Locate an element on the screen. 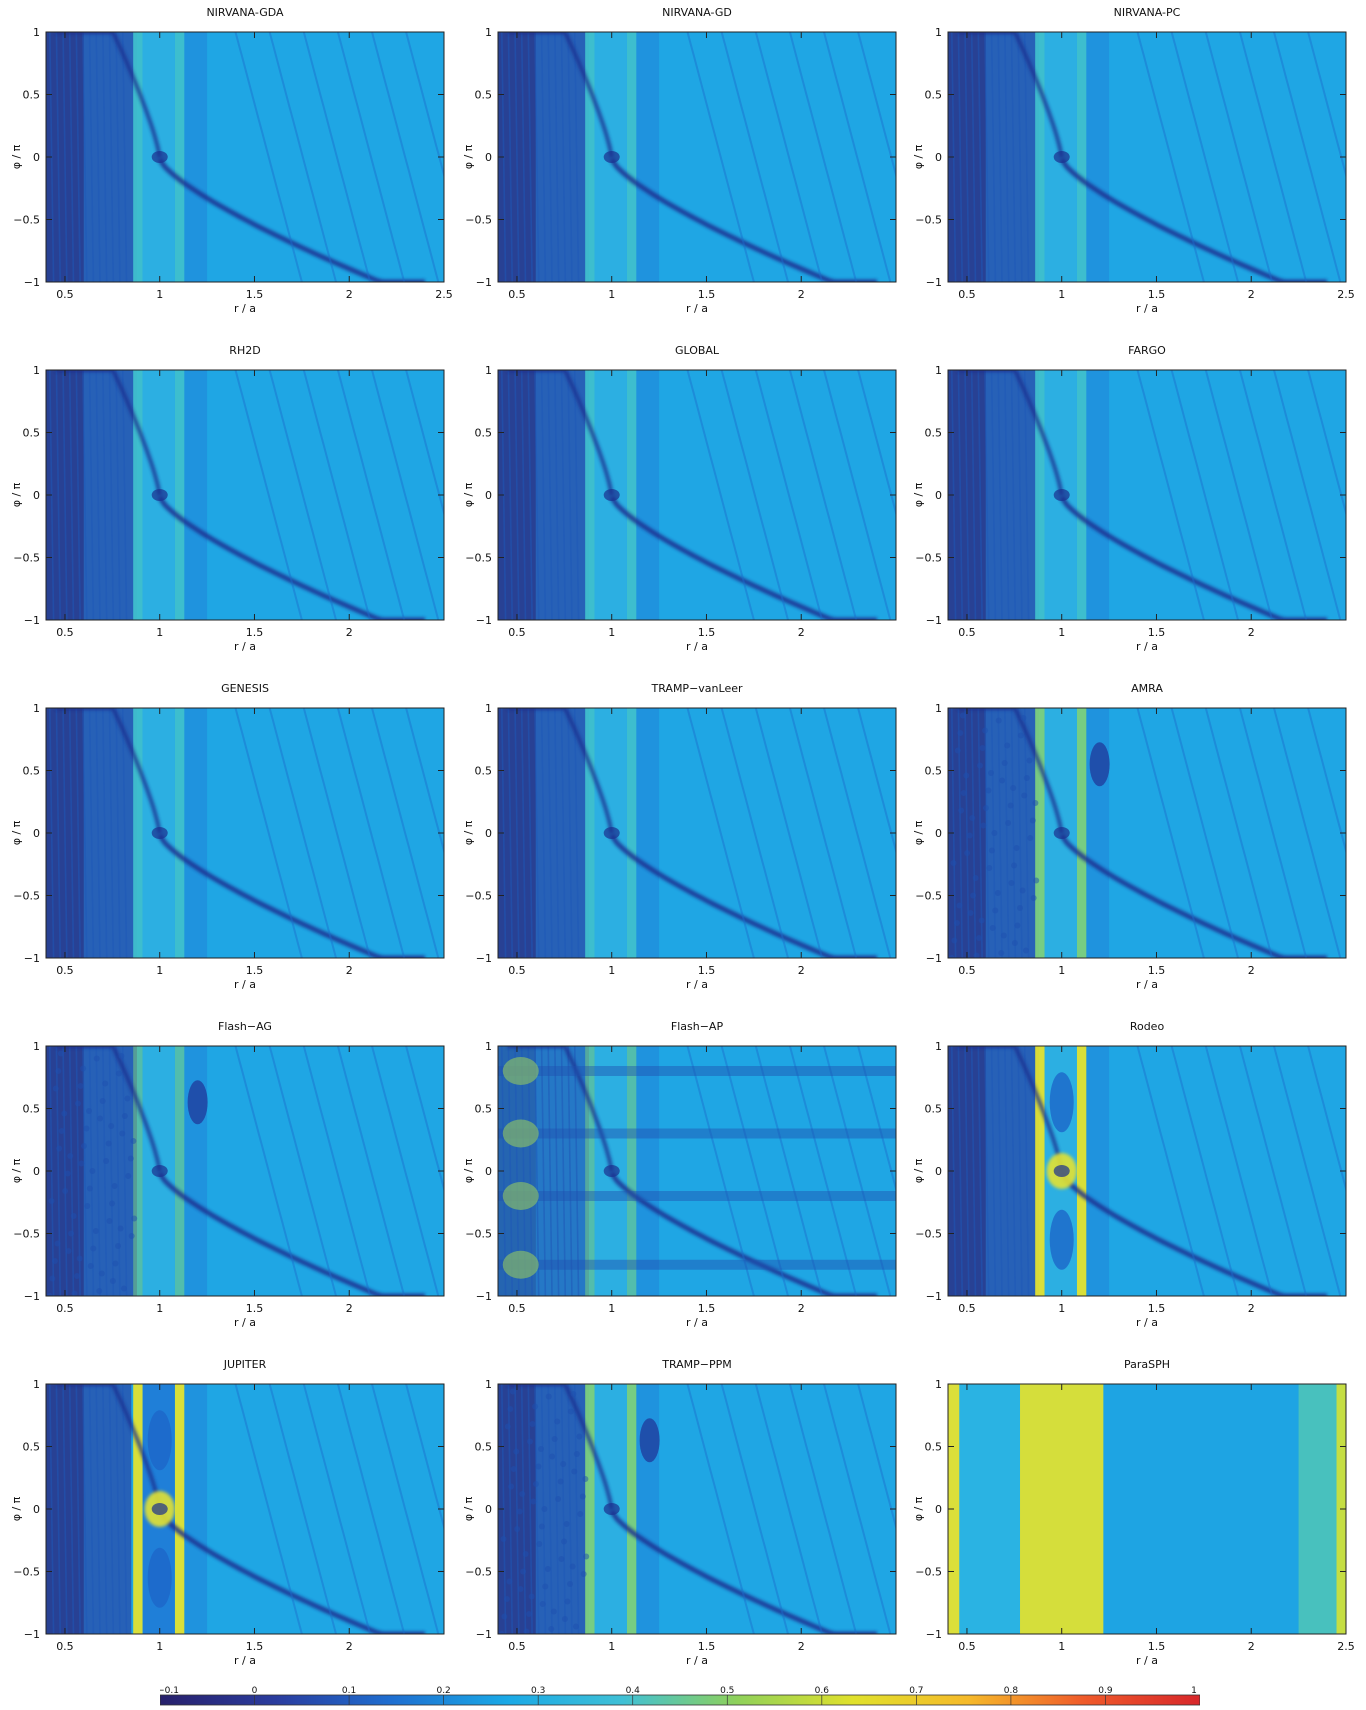 Image resolution: width=1366 pixels, height=1710 pixels. heatmap-svg: RH2D 1 0.5 0 −0.5 −1 0.5 1 1.5 2 r / a φ / π is located at coordinates (227, 498).